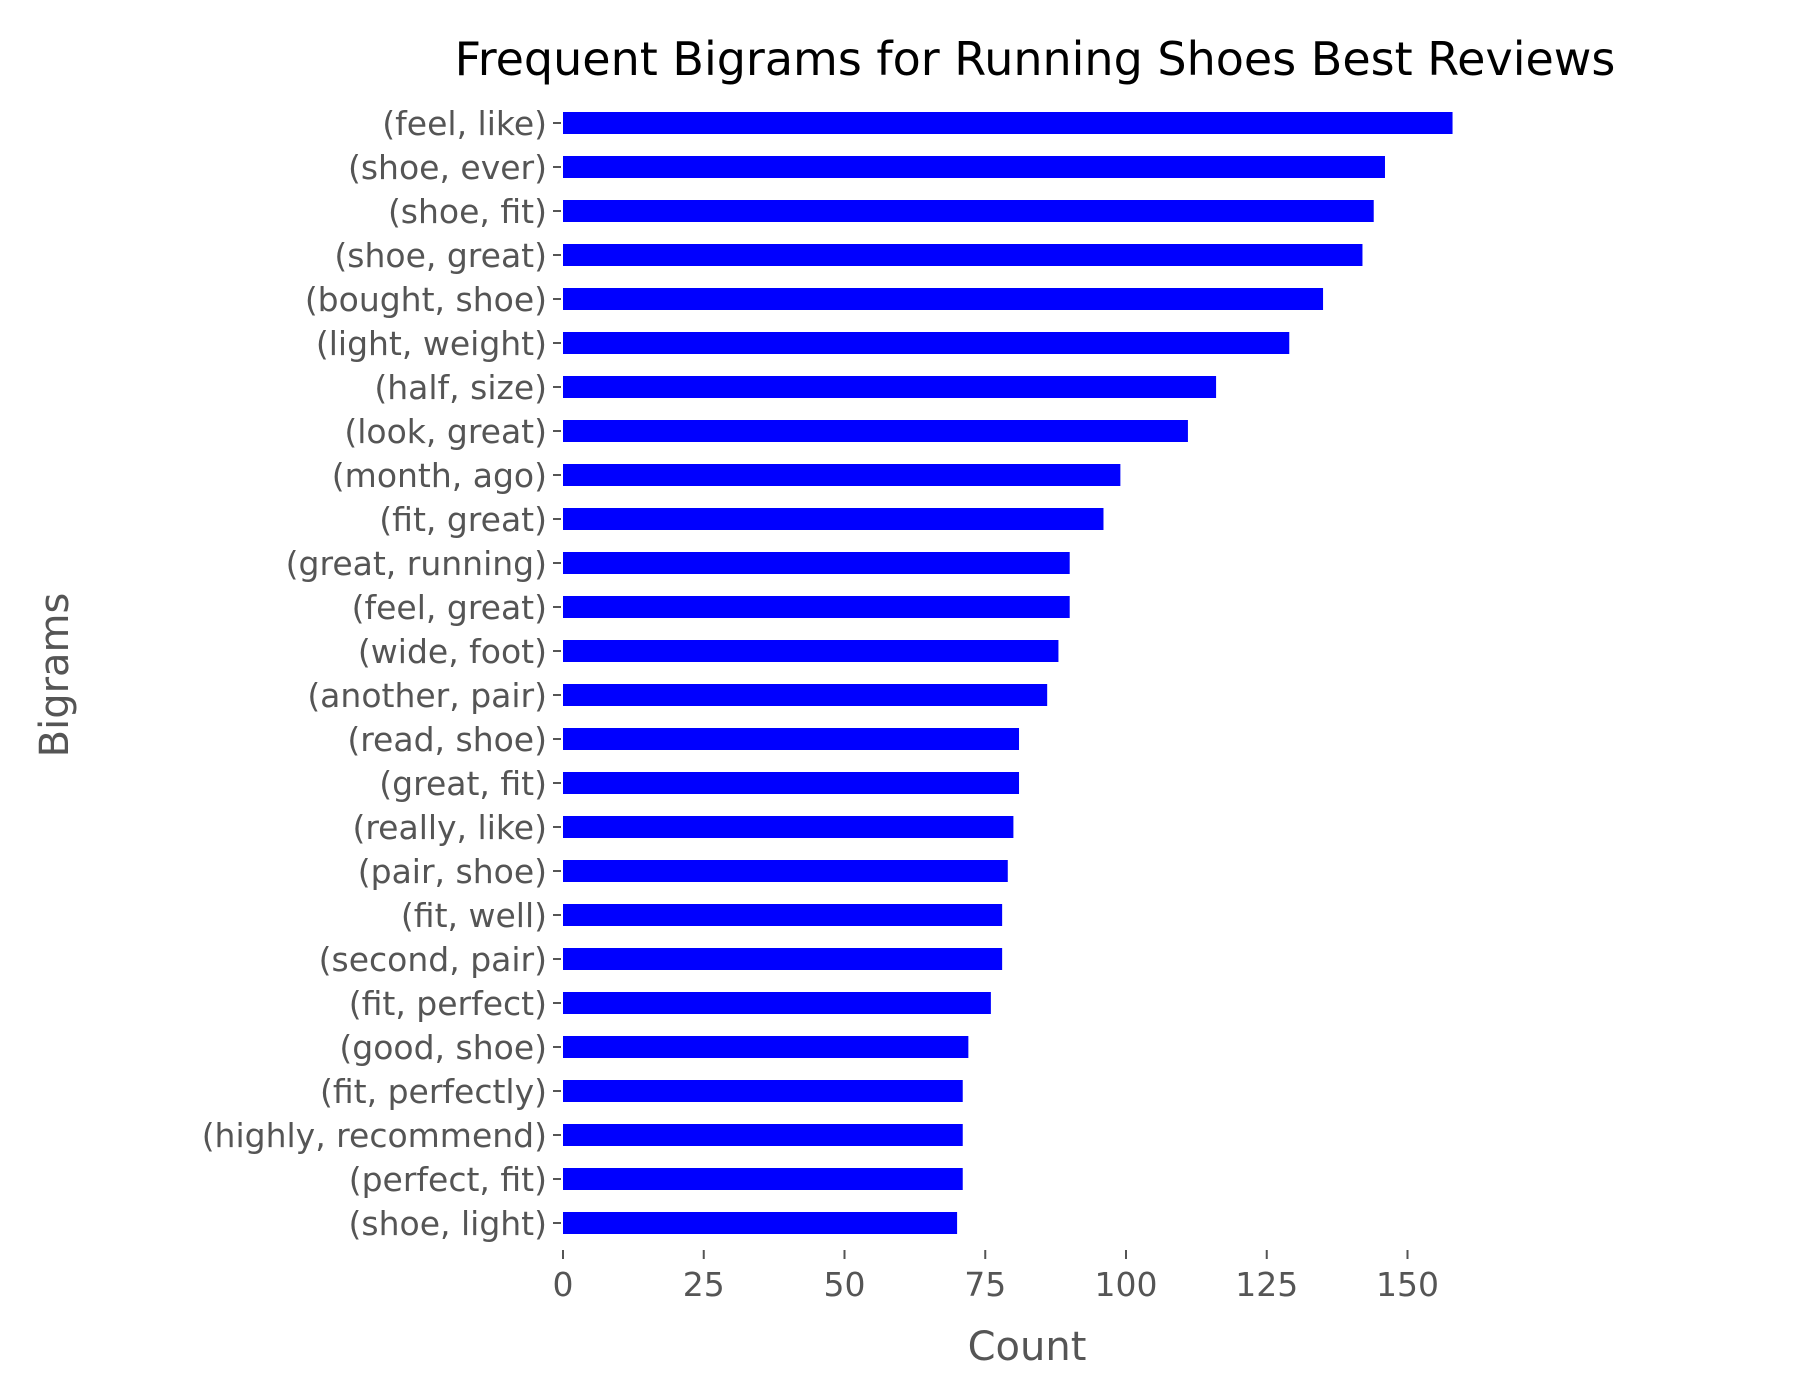  I want to click on y-tick-label: (good, shoe), so click(443, 1047).